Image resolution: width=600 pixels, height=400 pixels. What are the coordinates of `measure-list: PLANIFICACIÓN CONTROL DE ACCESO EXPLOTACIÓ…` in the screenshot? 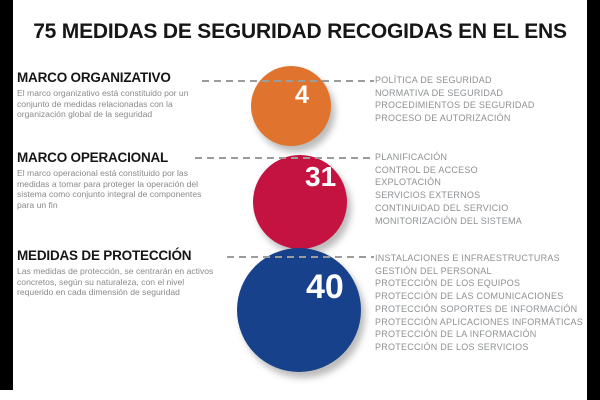 It's located at (481, 189).